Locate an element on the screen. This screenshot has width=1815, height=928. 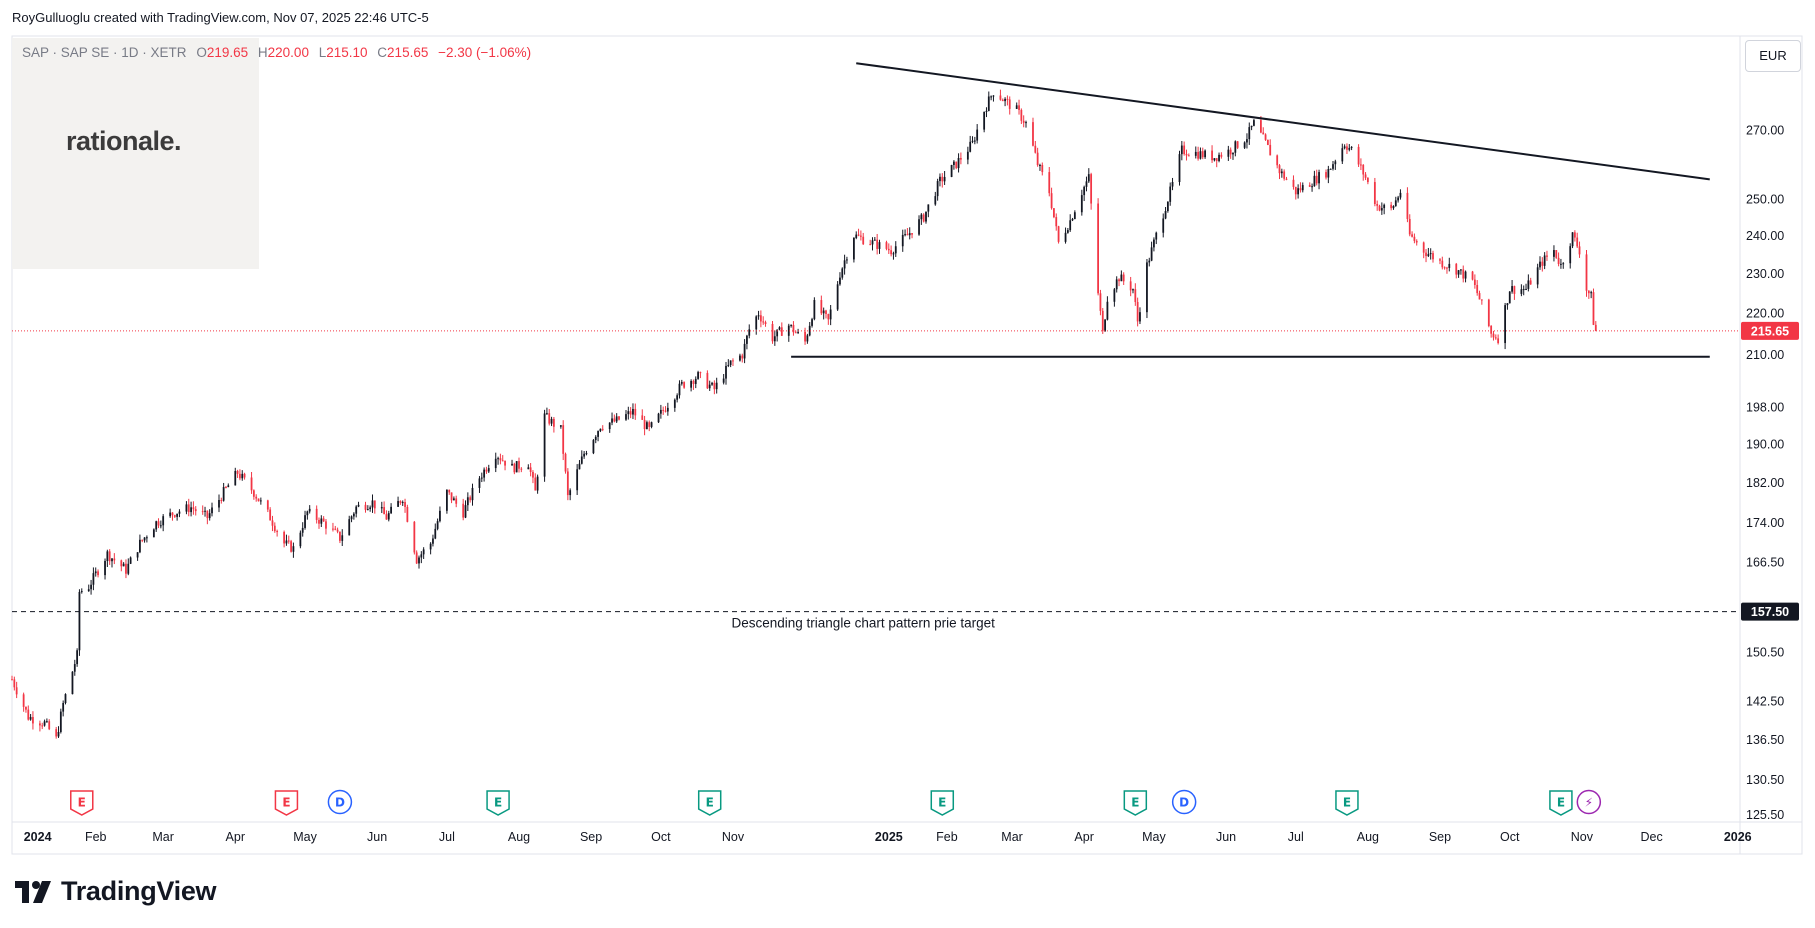
x-tick-label: Mar is located at coordinates (163, 837).